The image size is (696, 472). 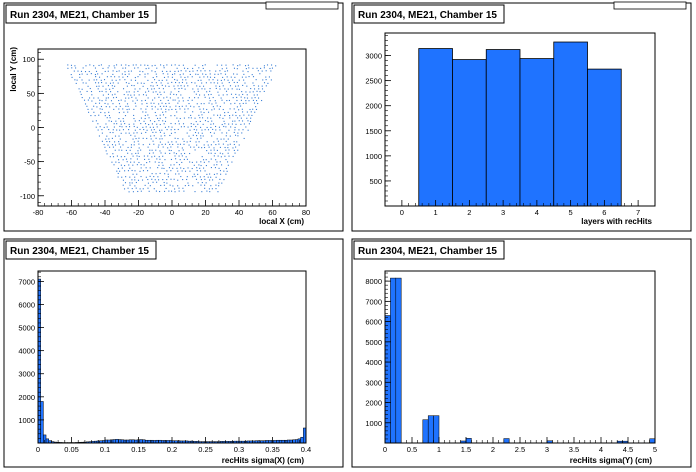 I want to click on x-tick-label: 5, so click(x=655, y=449).